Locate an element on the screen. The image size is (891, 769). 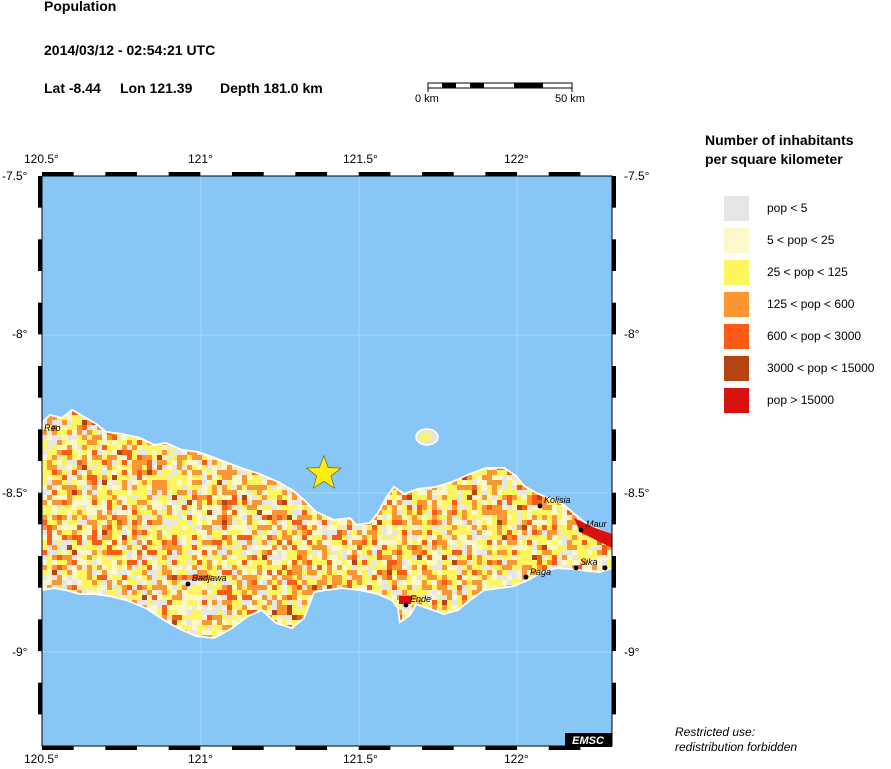
emsc-logo: EMSC is located at coordinates (588, 741).